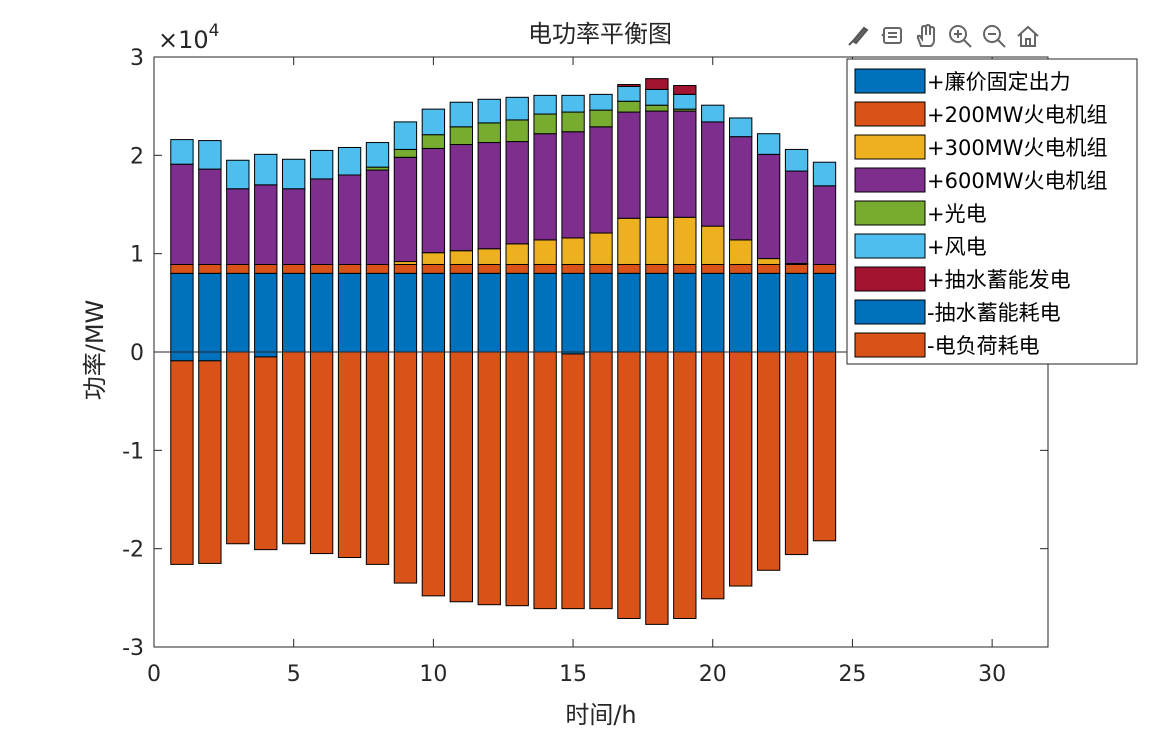 This screenshot has width=1161, height=735. I want to click on legend-label-0: +廉价固定出力, so click(999, 82).